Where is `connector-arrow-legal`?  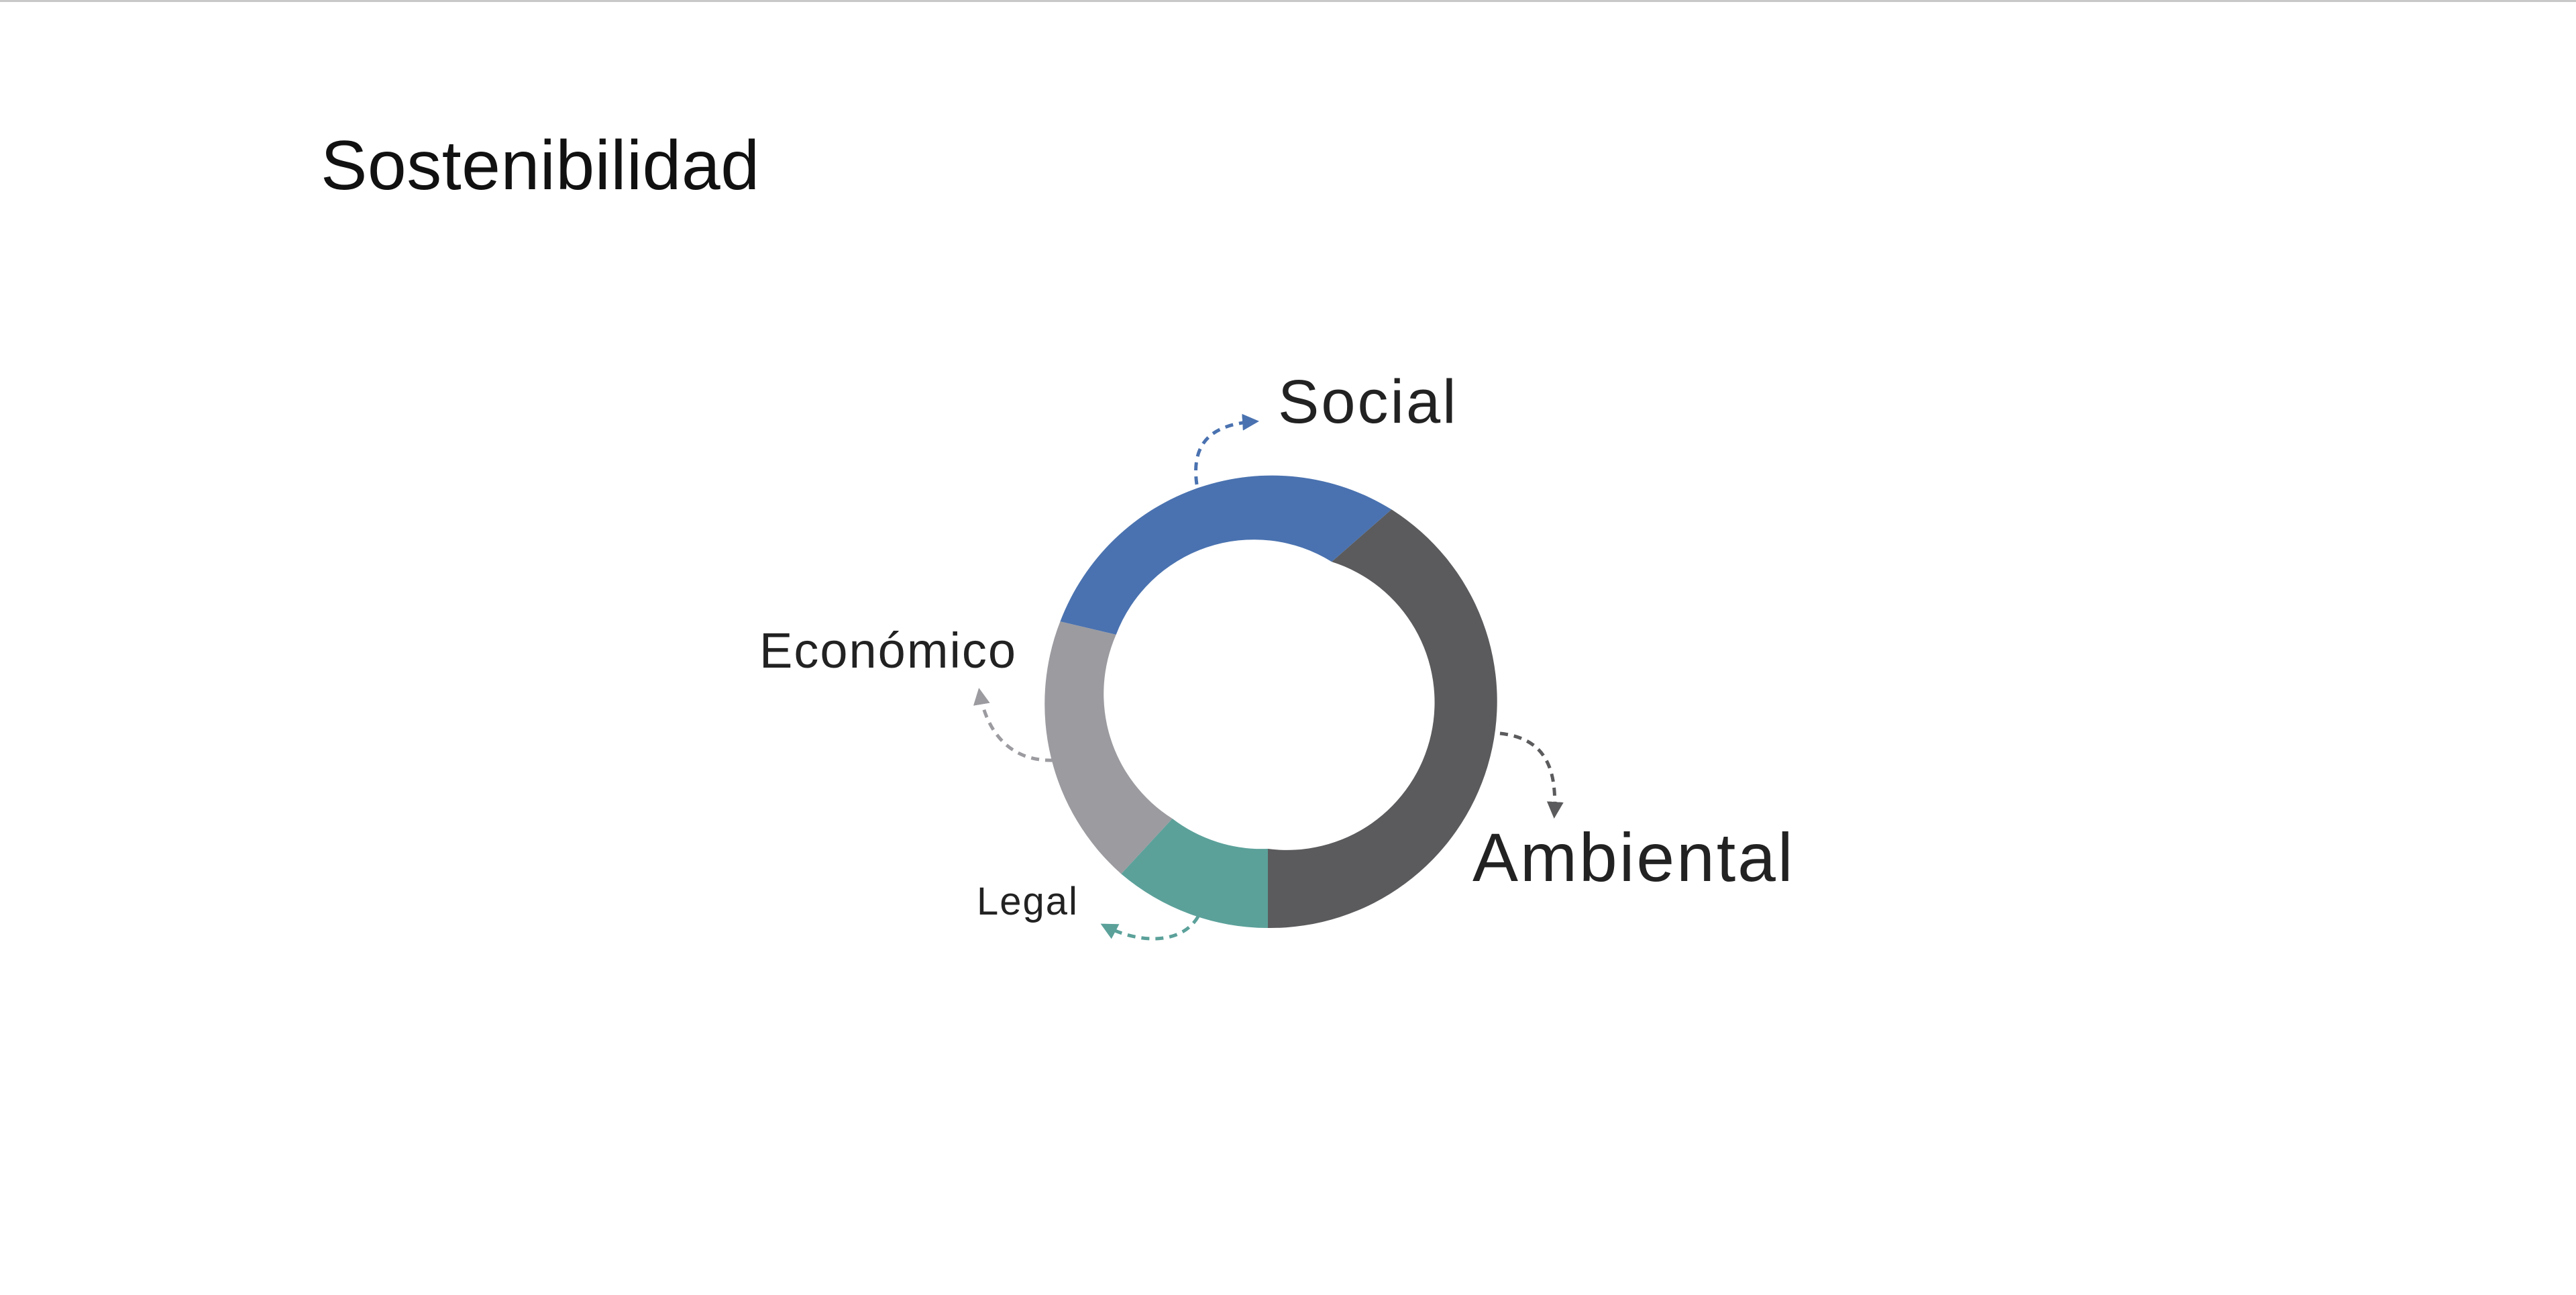
connector-arrow-legal is located at coordinates (1150, 928).